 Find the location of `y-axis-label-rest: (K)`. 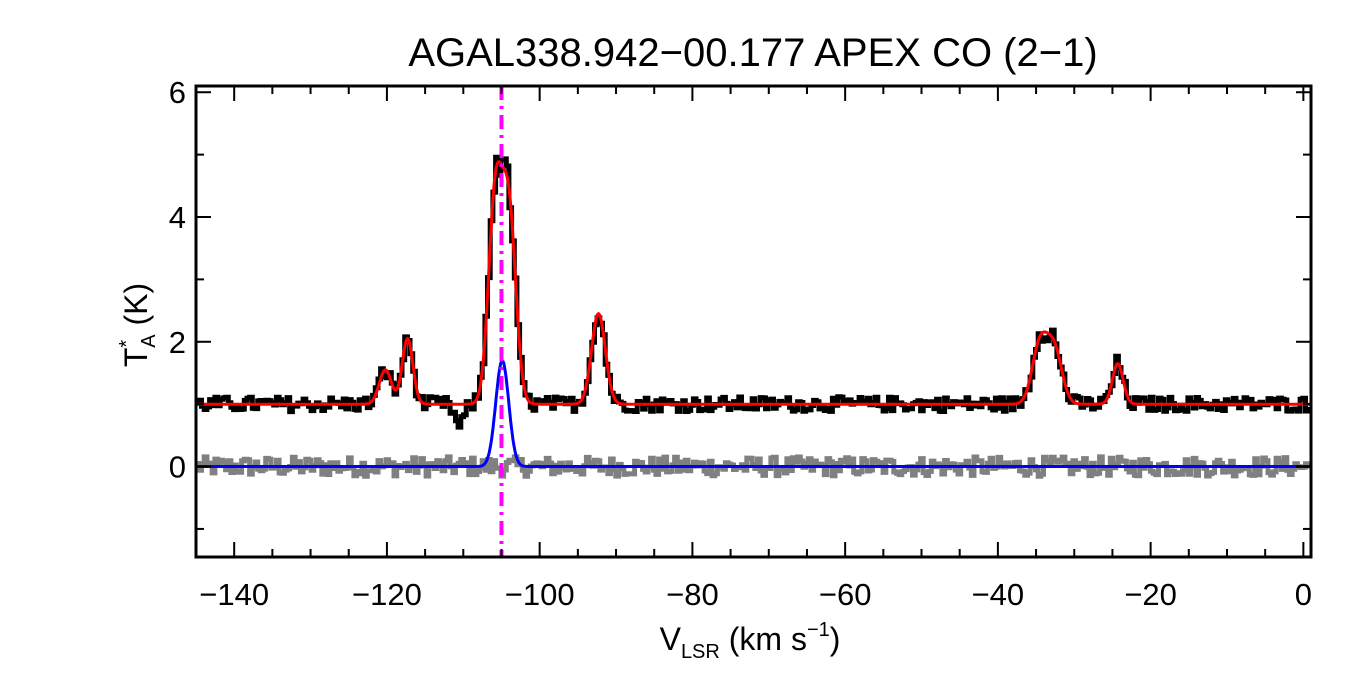

y-axis-label-rest: (K) is located at coordinates (136, 309).